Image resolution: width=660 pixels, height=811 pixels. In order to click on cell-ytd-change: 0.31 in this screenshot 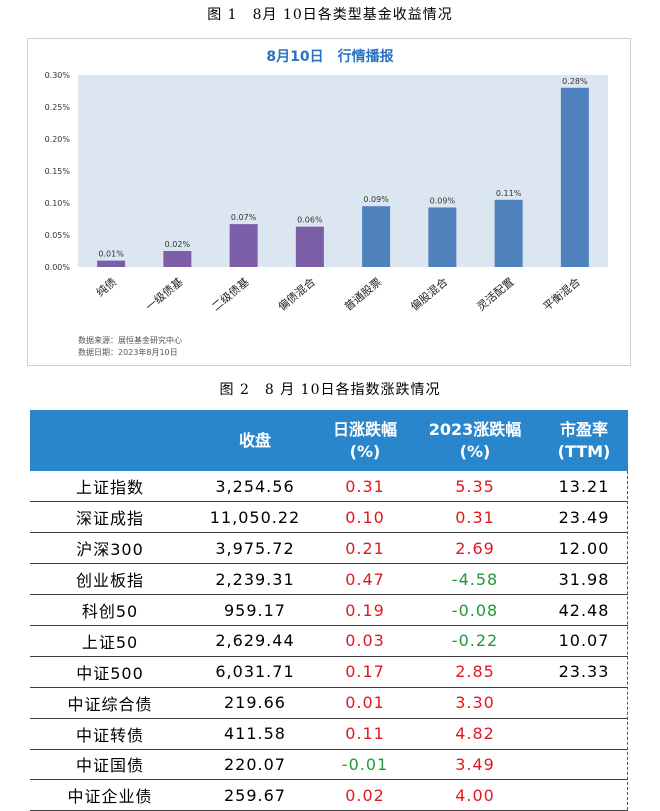, I will do `click(475, 517)`.